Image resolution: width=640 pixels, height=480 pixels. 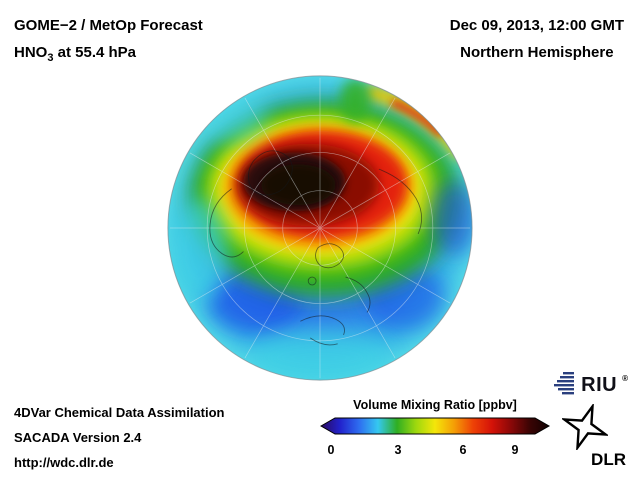 I want to click on colorbar-gradient-bar, so click(x=435, y=426).